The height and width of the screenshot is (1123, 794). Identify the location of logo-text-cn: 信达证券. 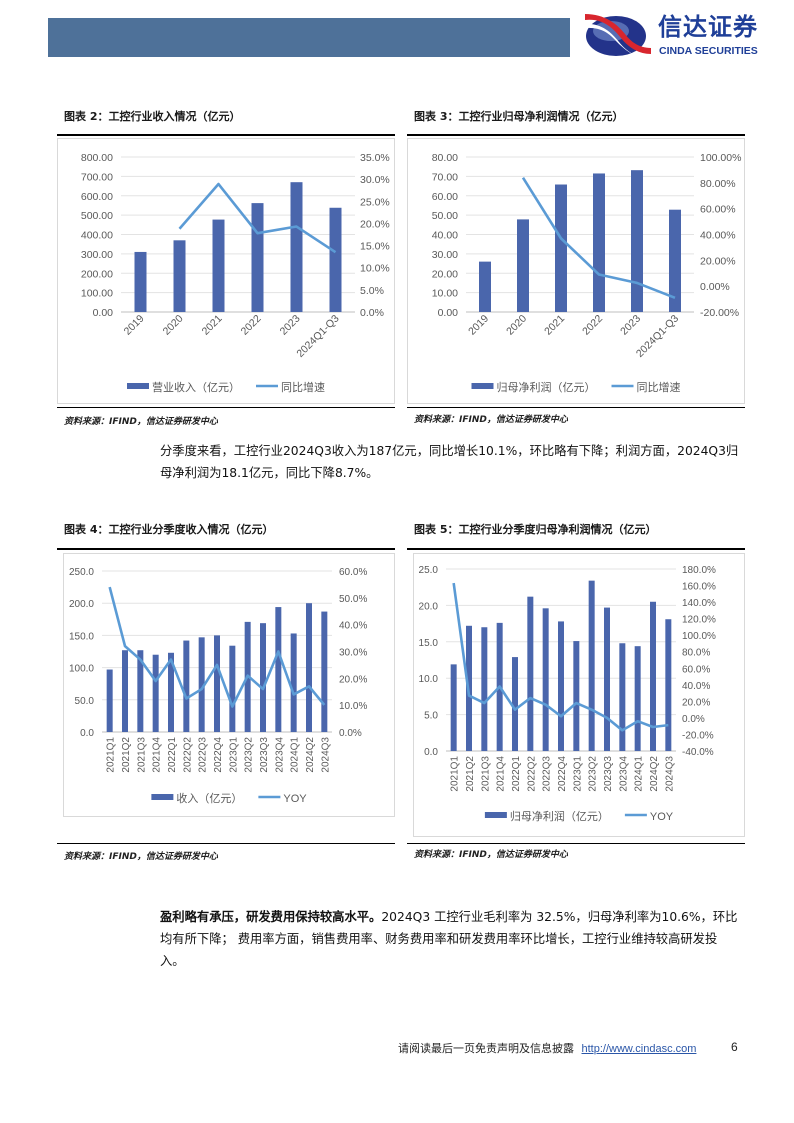
(708, 27).